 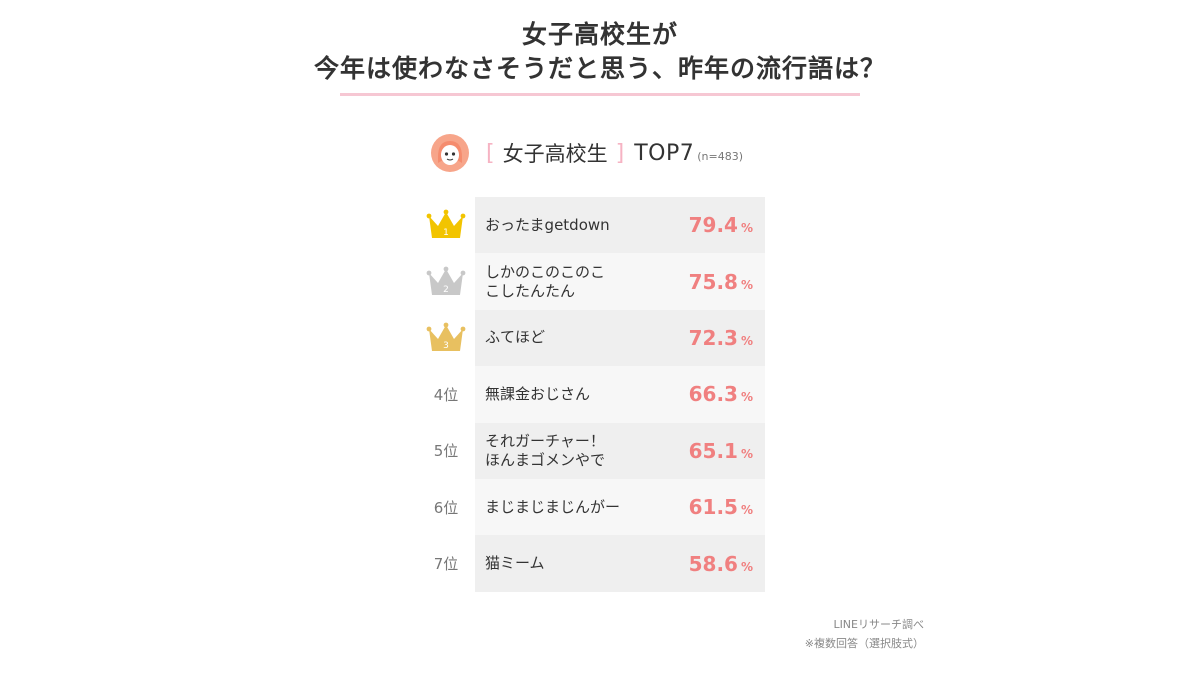 What do you see at coordinates (713, 337) in the screenshot?
I see `value-number: 72.3` at bounding box center [713, 337].